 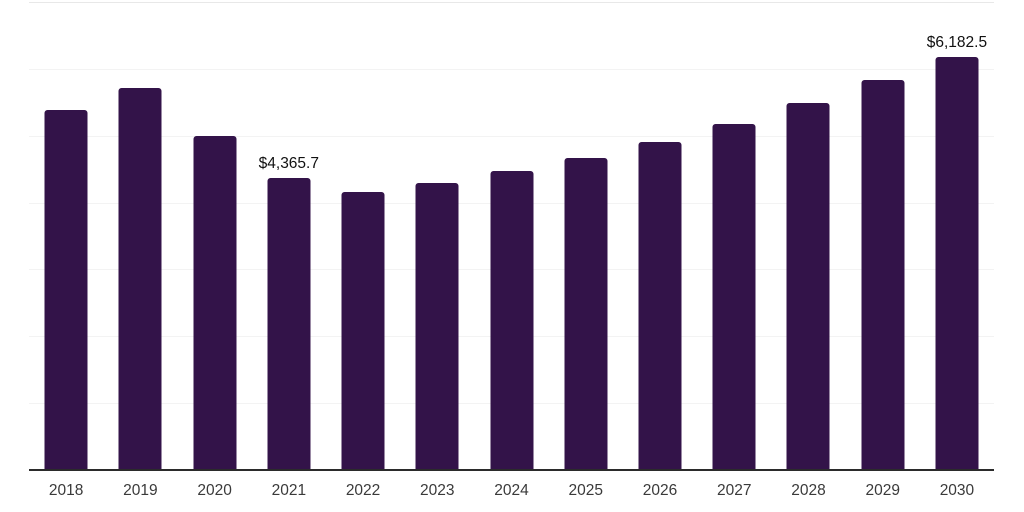 What do you see at coordinates (289, 324) in the screenshot?
I see `bar-2021` at bounding box center [289, 324].